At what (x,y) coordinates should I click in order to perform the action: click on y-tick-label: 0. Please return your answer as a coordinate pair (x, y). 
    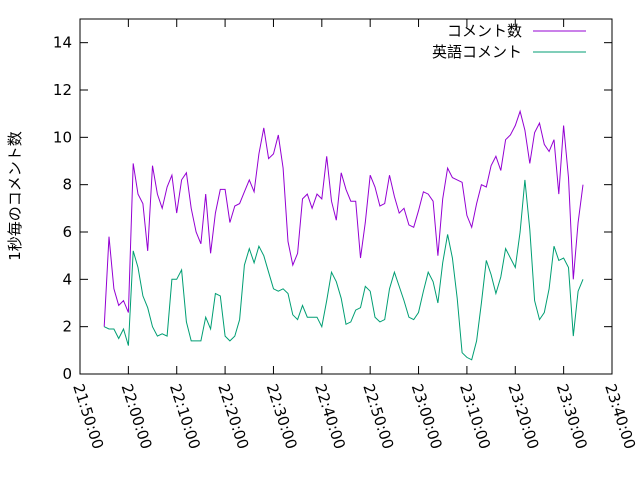
    Looking at the image, I should click on (67, 374).